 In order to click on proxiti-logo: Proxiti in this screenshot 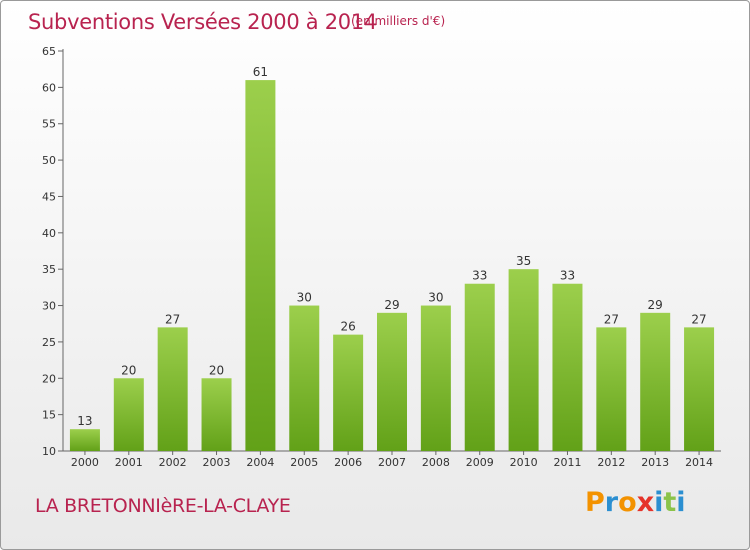, I will do `click(635, 502)`.